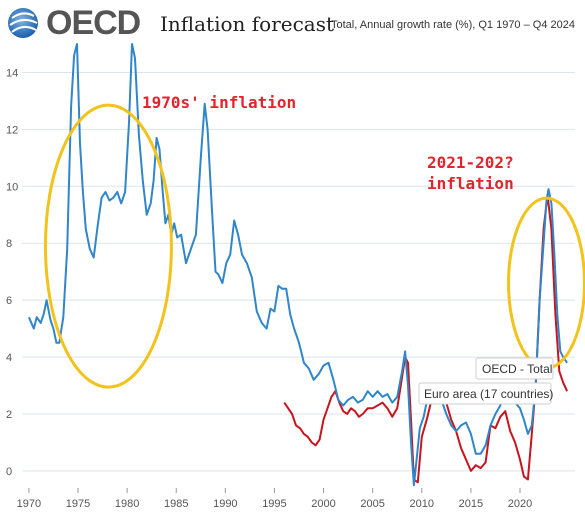  I want to click on x-tick-label: 1990, so click(225, 504).